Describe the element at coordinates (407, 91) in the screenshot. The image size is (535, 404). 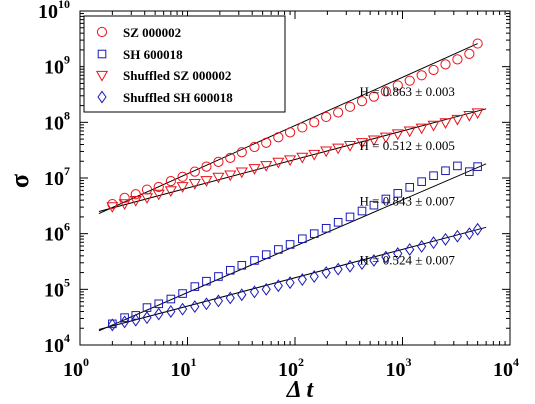
I see `hurst-annotation-0: H = 0.863 ± 0.003` at that location.